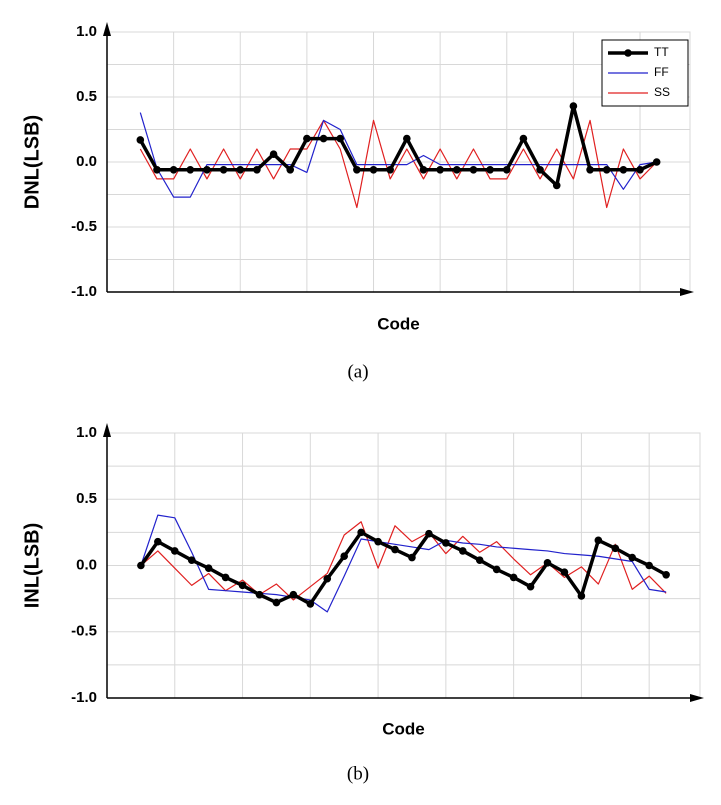  I want to click on legend-marker, so click(628, 53).